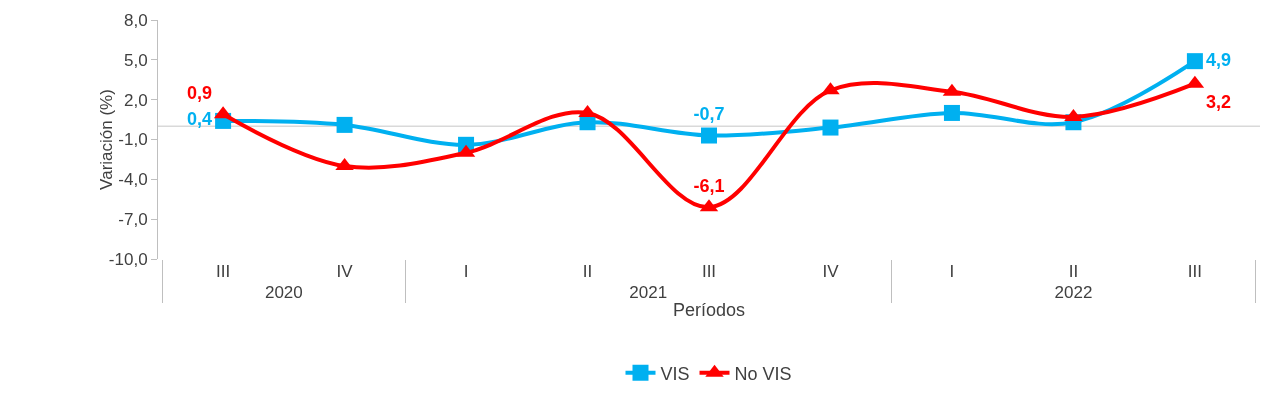 The image size is (1270, 402). What do you see at coordinates (763, 373) in the screenshot?
I see `legend-label: No VIS` at bounding box center [763, 373].